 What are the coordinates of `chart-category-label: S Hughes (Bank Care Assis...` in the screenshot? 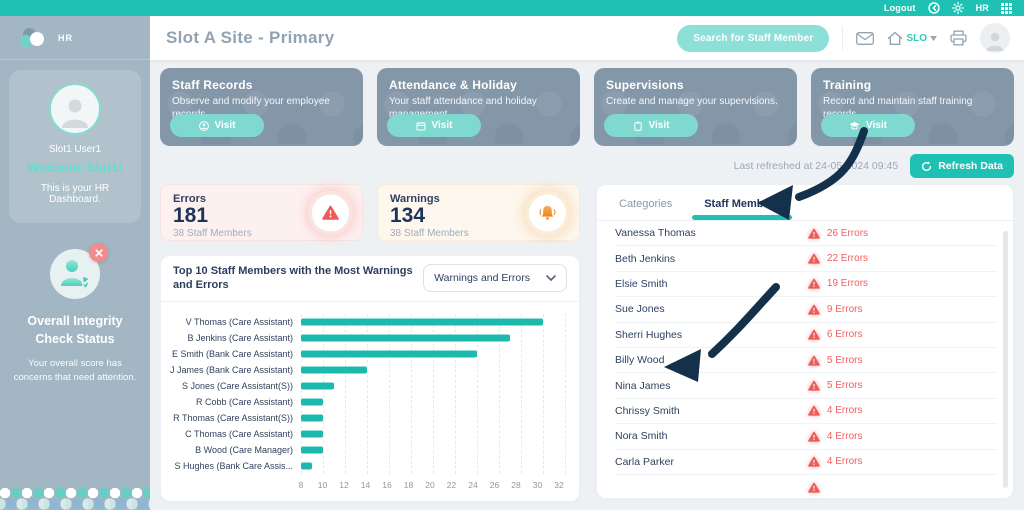 It's located at (233, 465).